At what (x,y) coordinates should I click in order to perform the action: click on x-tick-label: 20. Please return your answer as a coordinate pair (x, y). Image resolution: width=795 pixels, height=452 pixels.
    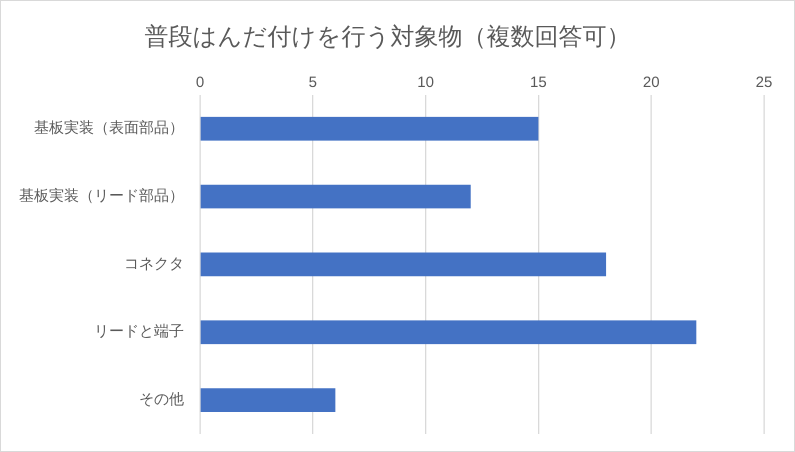
    Looking at the image, I should click on (651, 82).